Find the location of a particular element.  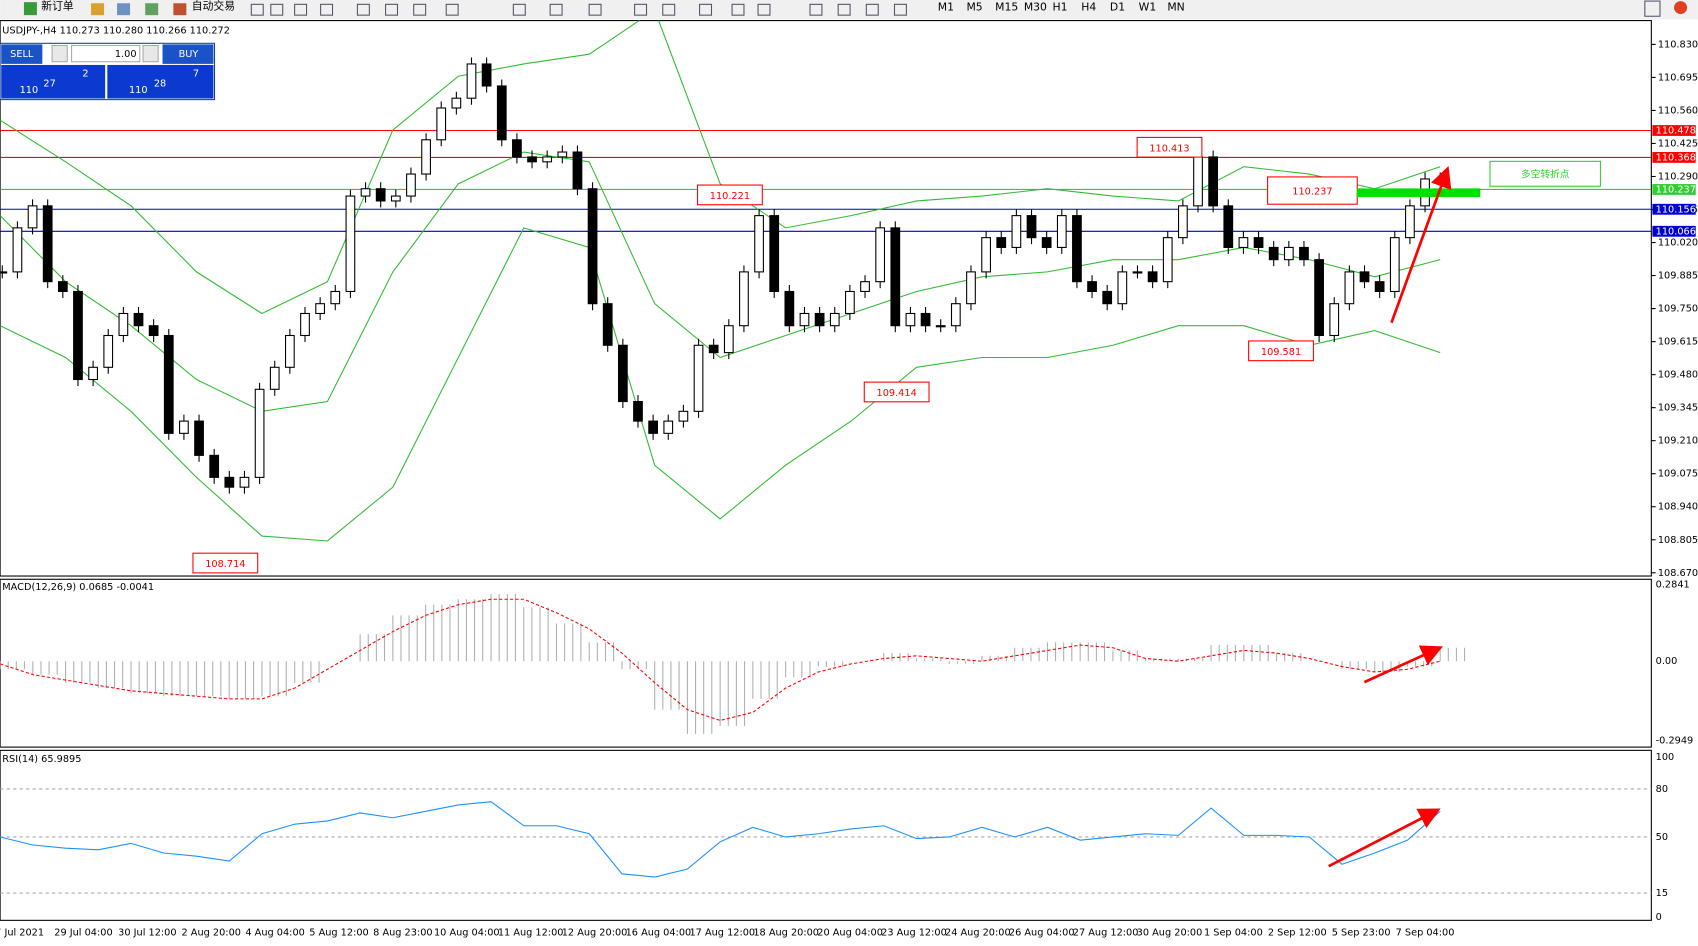

sell-price is located at coordinates (53, 81).